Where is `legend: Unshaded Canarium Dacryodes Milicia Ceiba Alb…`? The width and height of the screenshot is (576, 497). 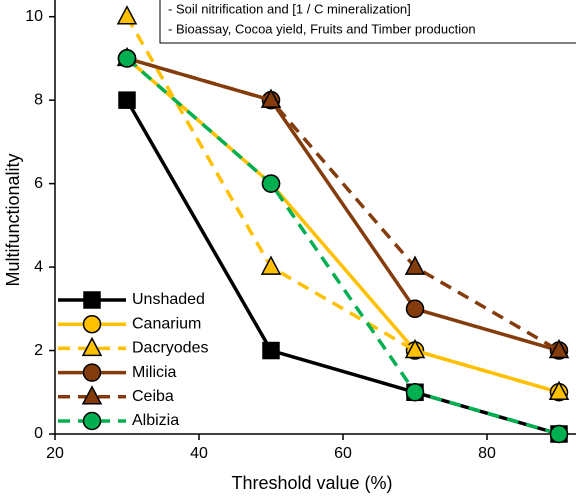
legend: Unshaded Canarium Dacryodes Milicia Ceiba Alb… is located at coordinates (133, 361).